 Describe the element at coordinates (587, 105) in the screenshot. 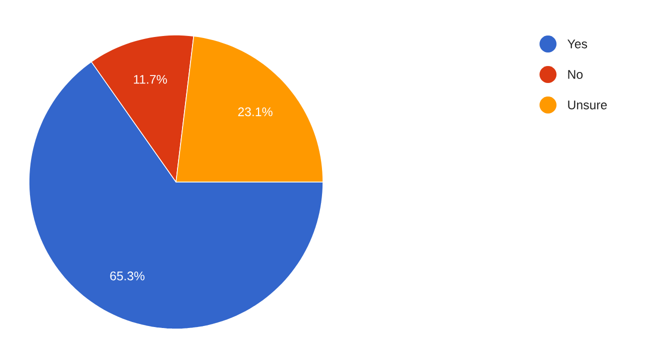

I see `legend-label: Unsure` at that location.